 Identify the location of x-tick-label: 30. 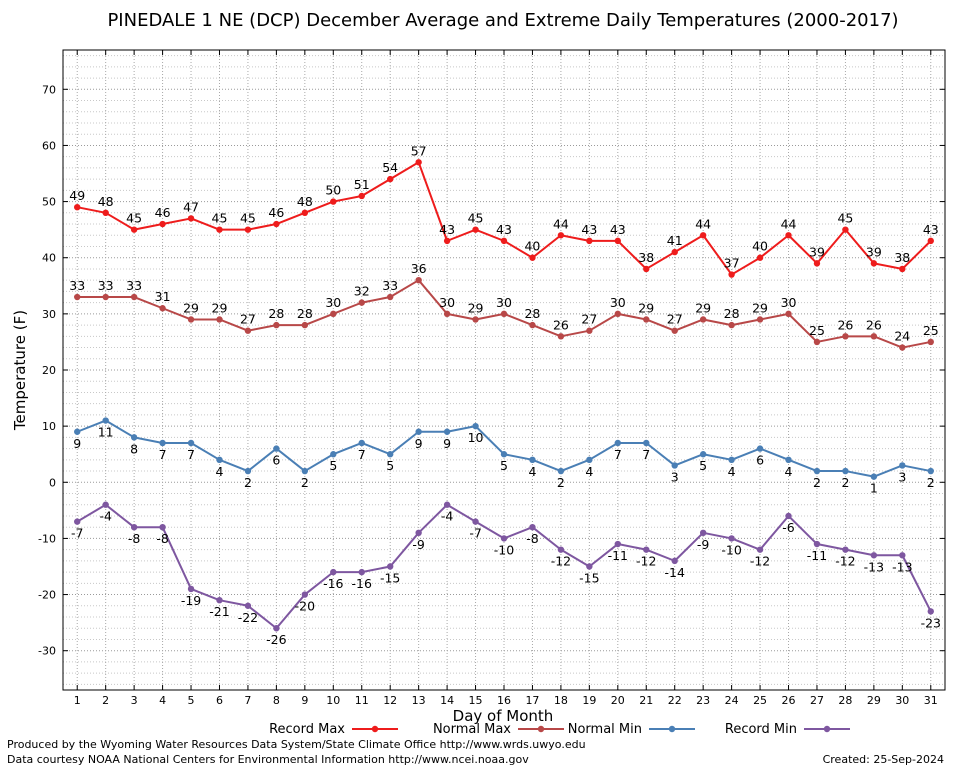
(902, 700).